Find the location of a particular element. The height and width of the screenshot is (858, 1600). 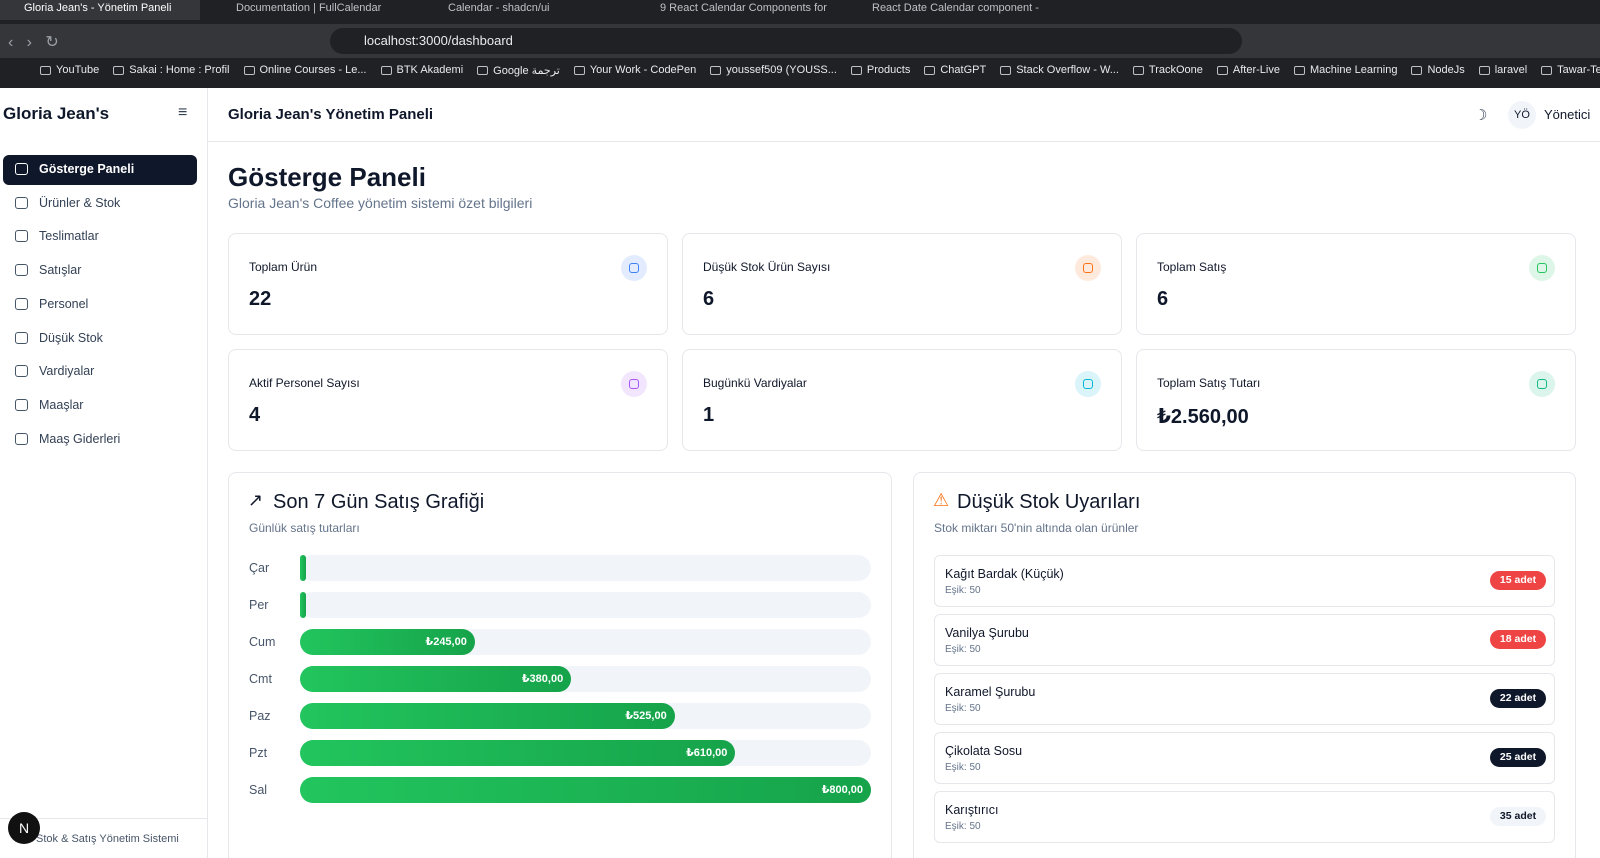

category-label: Cum is located at coordinates (262, 642).